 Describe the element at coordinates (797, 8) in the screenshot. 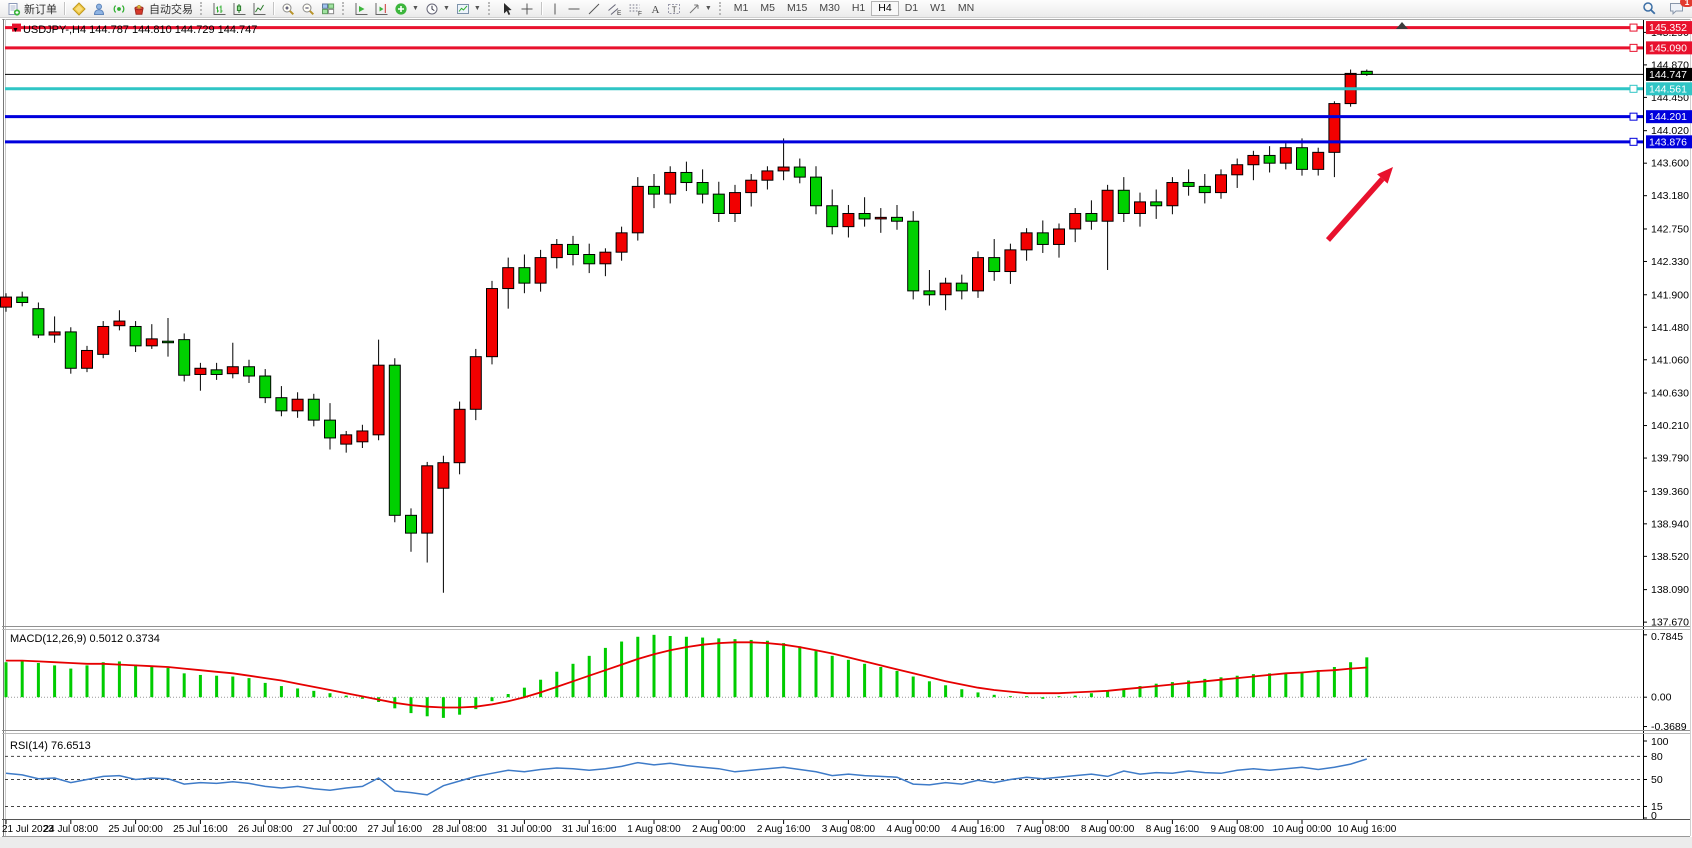

I see `timeframe-button-M15: M15` at that location.